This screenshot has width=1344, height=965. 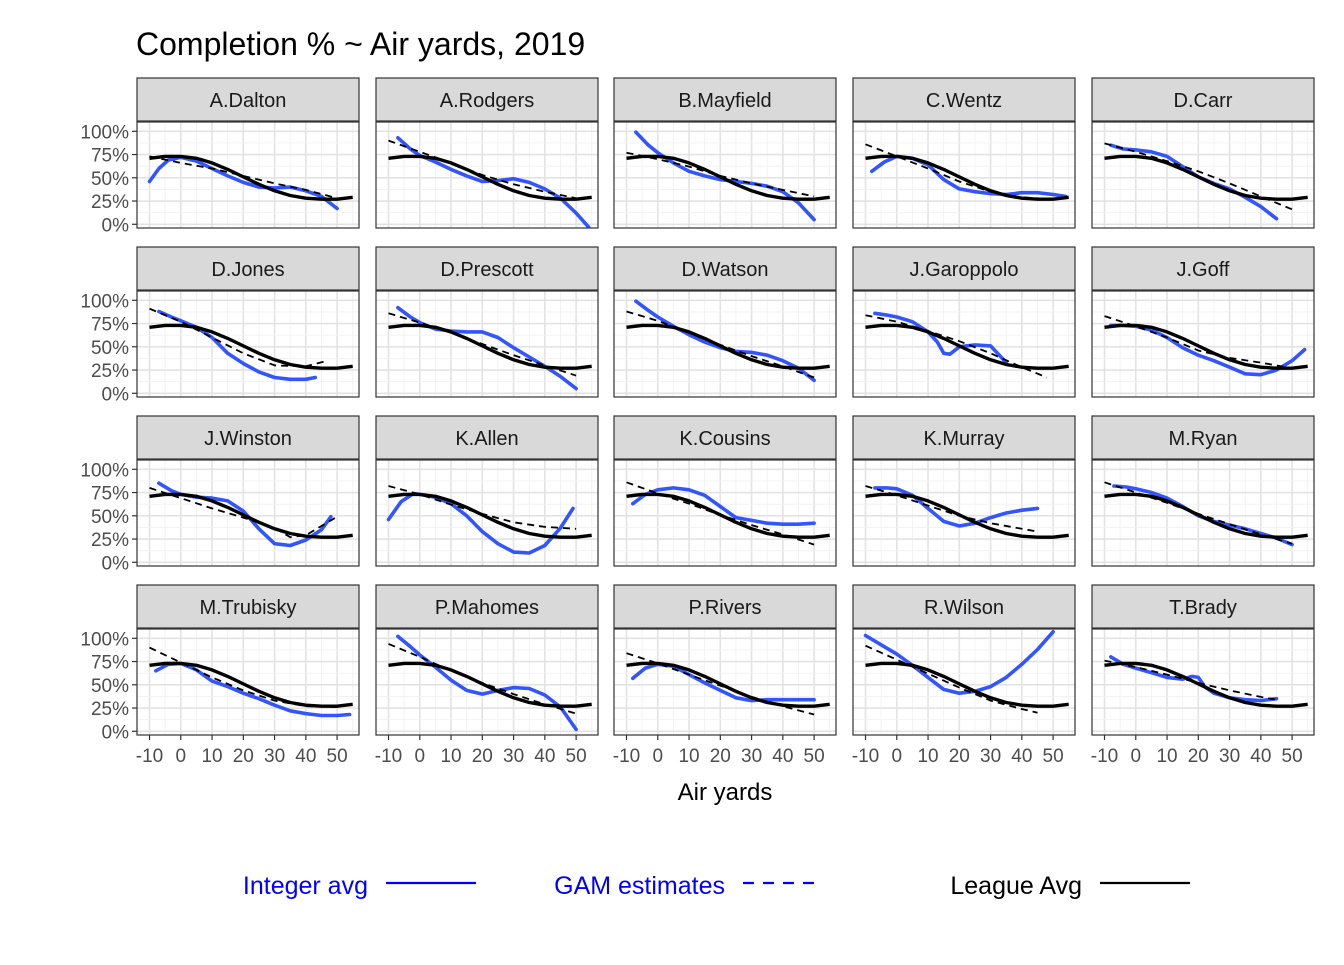 I want to click on facet-panel: J.Winston 0%25%50%75% 100%, so click(x=220, y=494).